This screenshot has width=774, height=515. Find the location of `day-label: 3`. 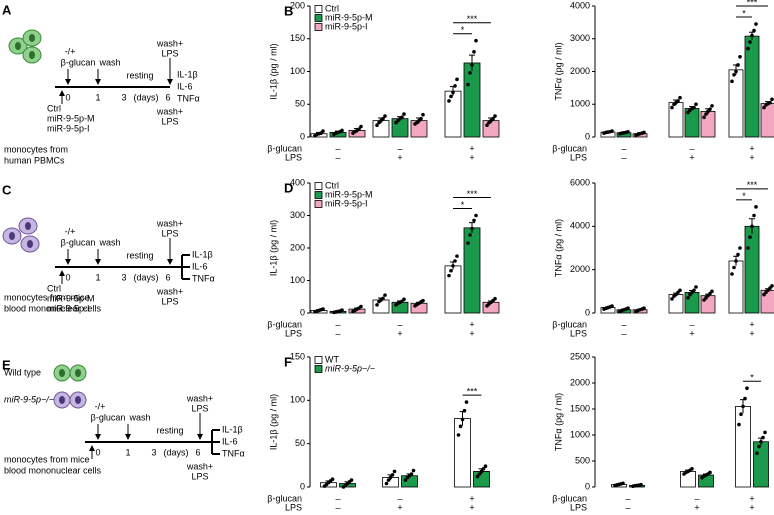

day-label: 3 is located at coordinates (123, 277).